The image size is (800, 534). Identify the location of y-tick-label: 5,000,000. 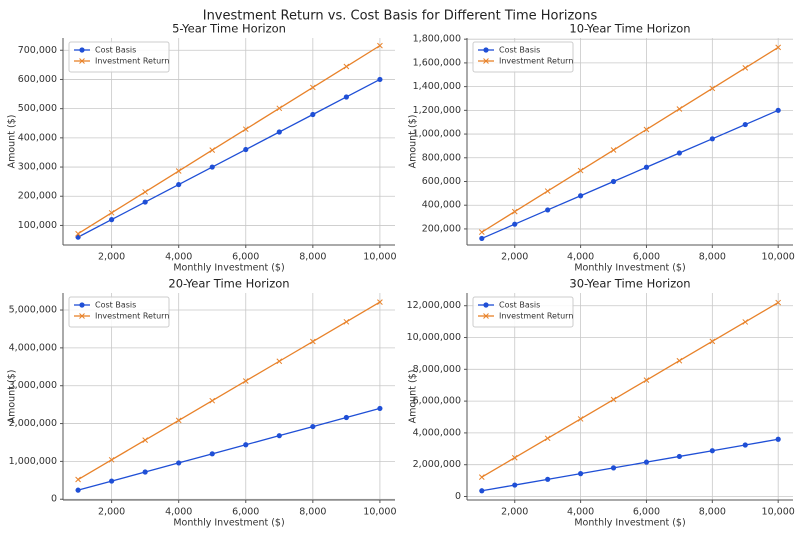
(33, 310).